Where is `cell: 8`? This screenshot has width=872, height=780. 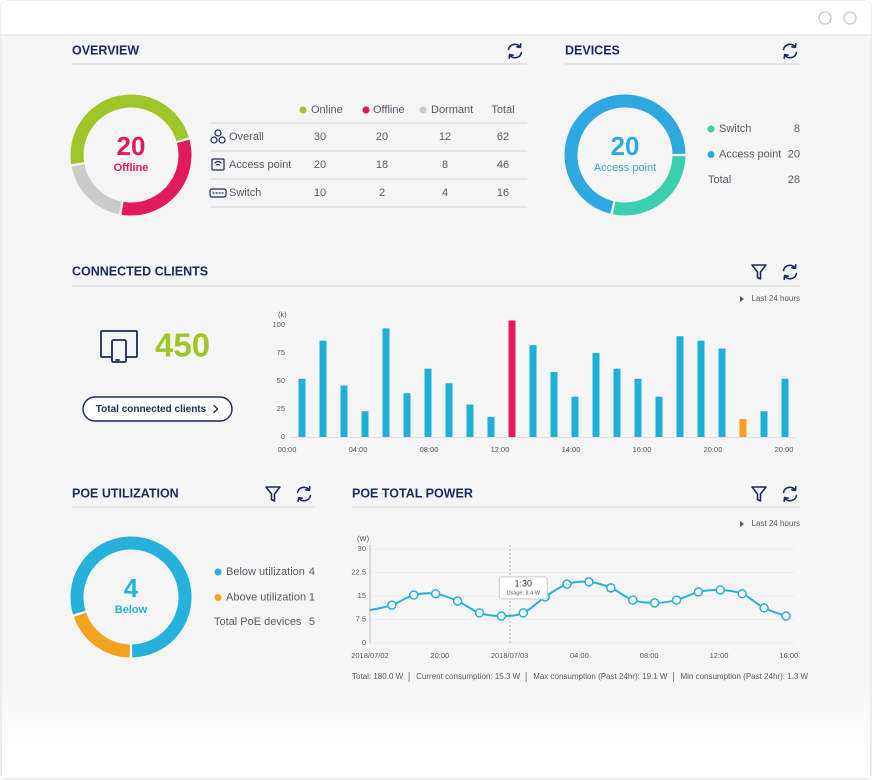 cell: 8 is located at coordinates (445, 165).